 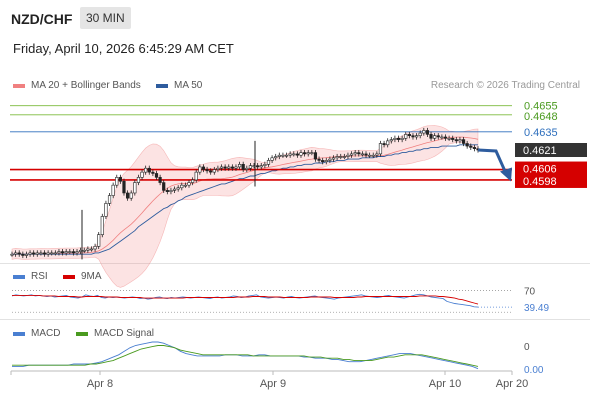 What do you see at coordinates (534, 370) in the screenshot?
I see `macd-tick-last: 0.00` at bounding box center [534, 370].